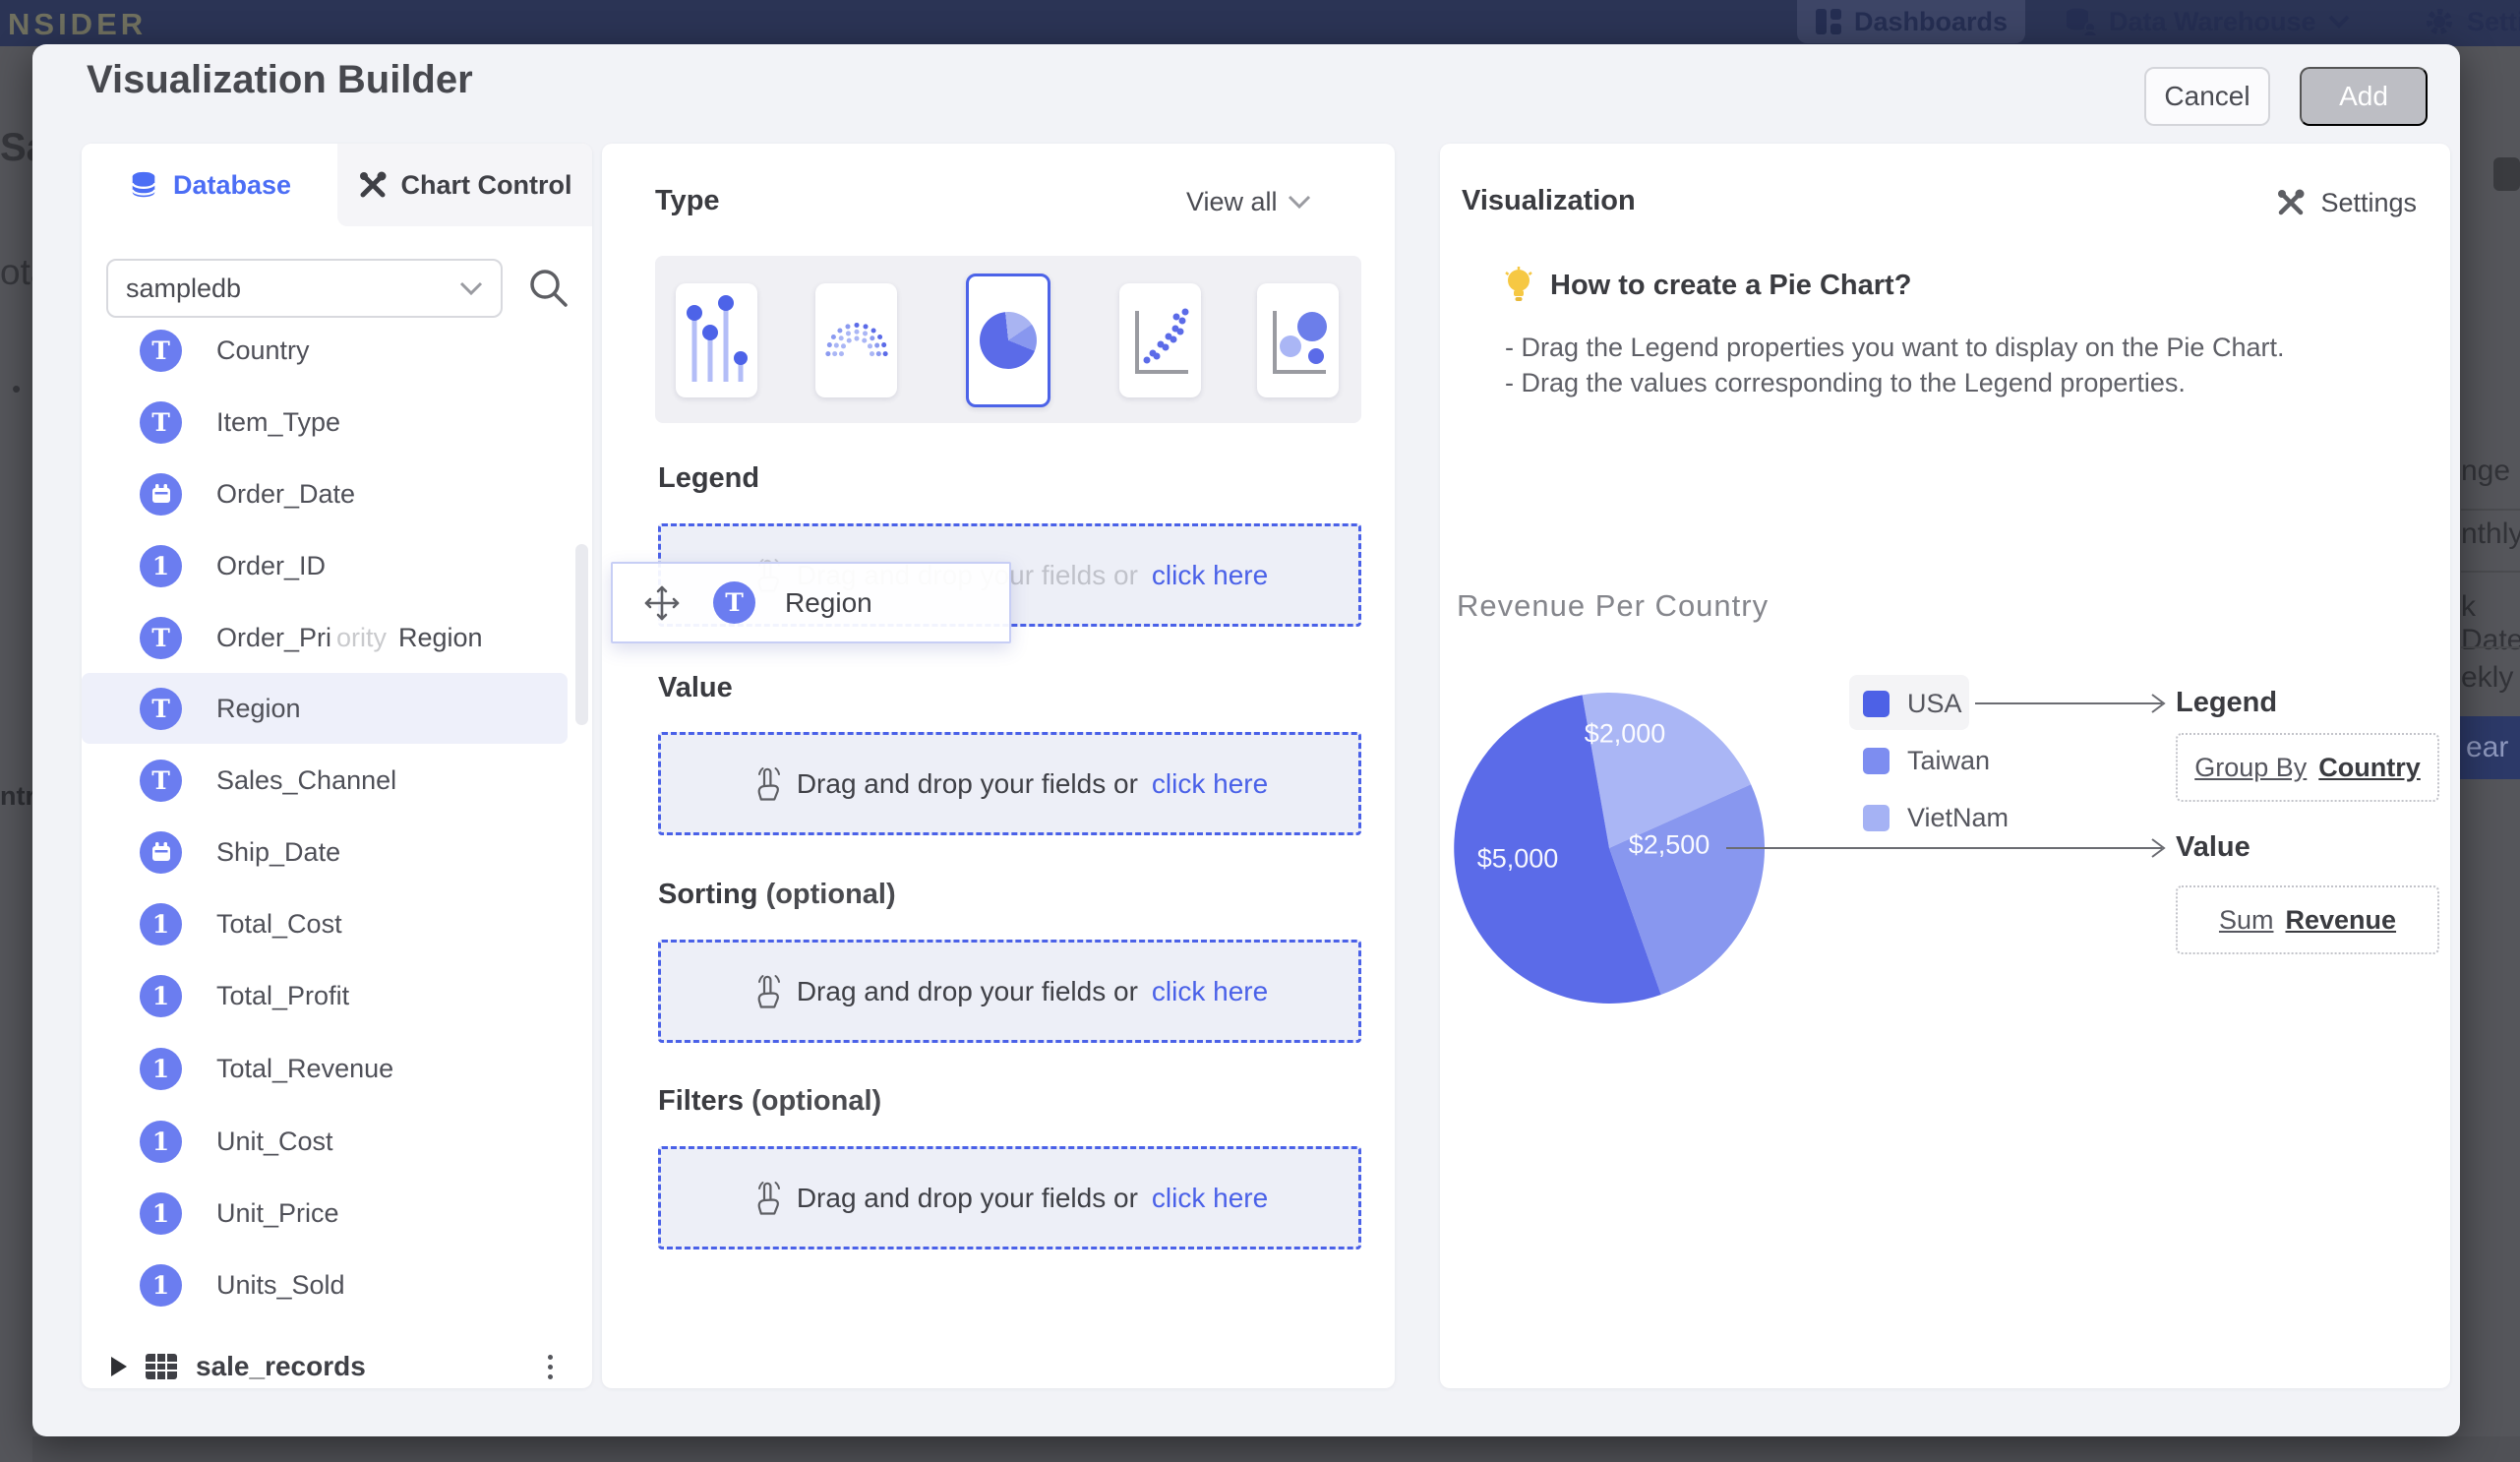 The image size is (2520, 1462). Describe the element at coordinates (1009, 1197) in the screenshot. I see `filters-dropzone: Drag and drop your fields or click here` at that location.